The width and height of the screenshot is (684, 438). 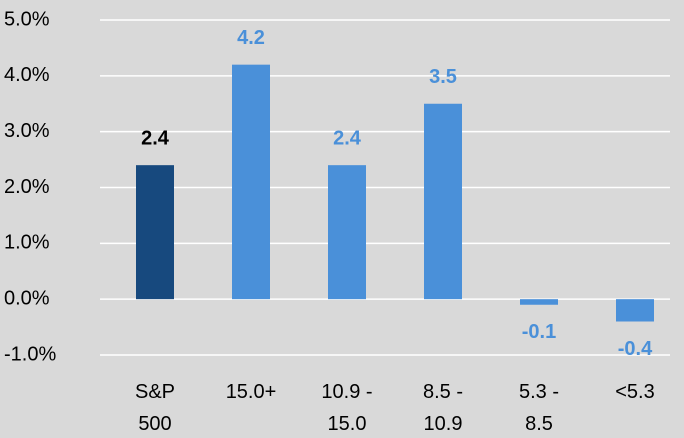 I want to click on x-tick-label: 8.5 - 10.9, so click(x=443, y=408).